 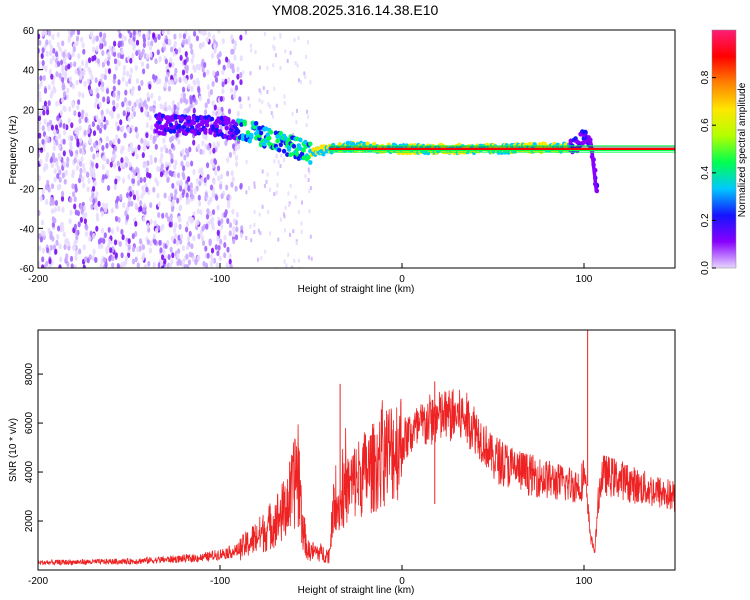 I want to click on spectrogram-y-tick-label: -60, so click(x=27, y=269).